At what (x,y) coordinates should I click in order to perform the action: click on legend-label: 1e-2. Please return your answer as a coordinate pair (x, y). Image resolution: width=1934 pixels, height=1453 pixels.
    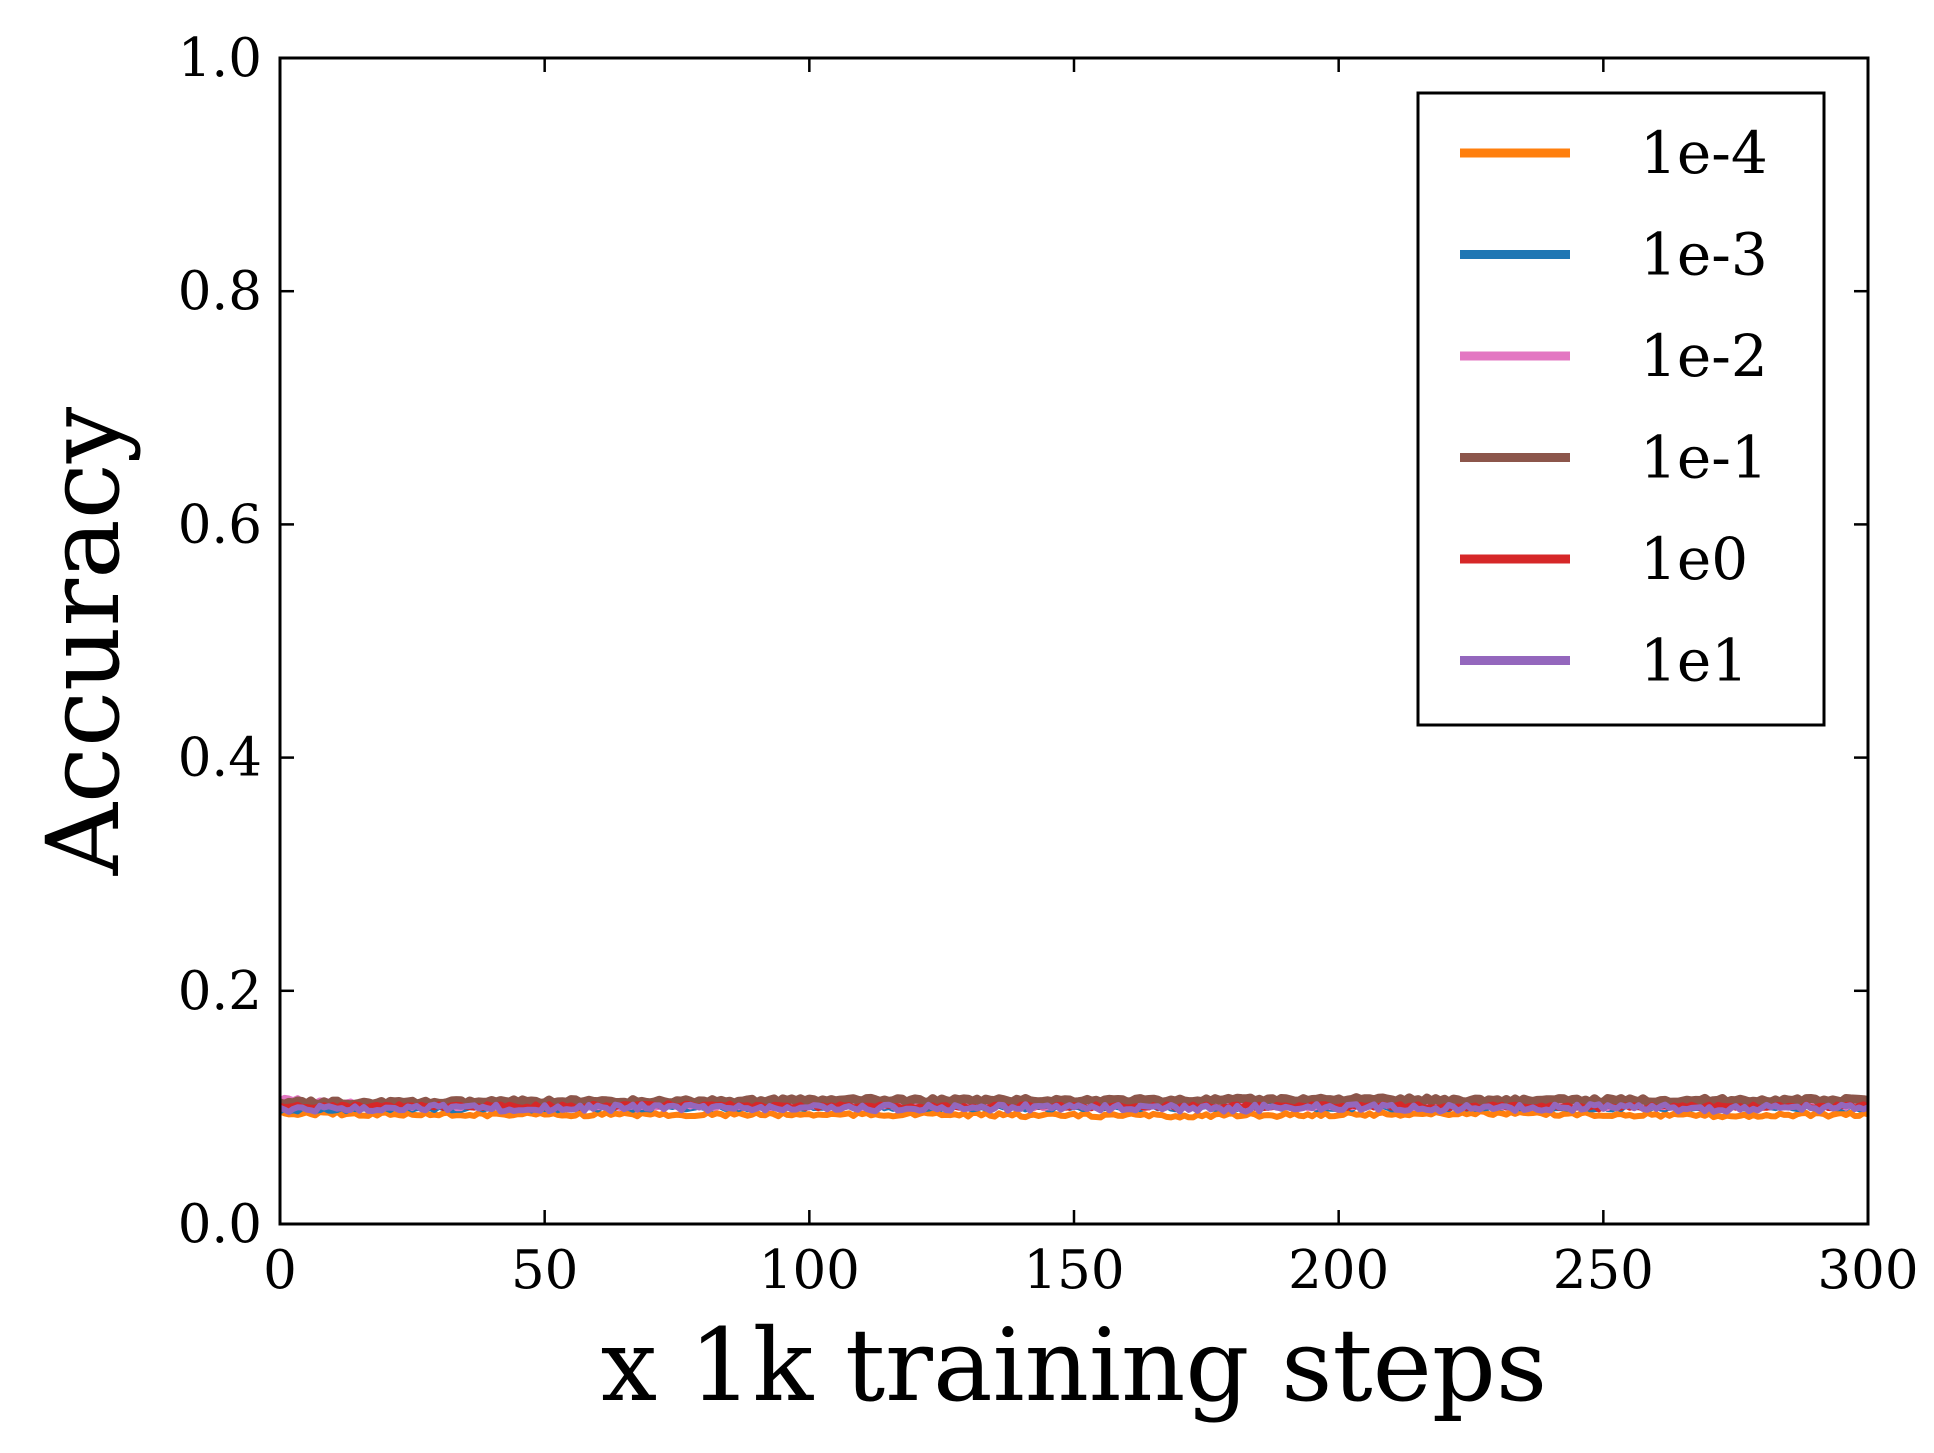
    Looking at the image, I should click on (1704, 356).